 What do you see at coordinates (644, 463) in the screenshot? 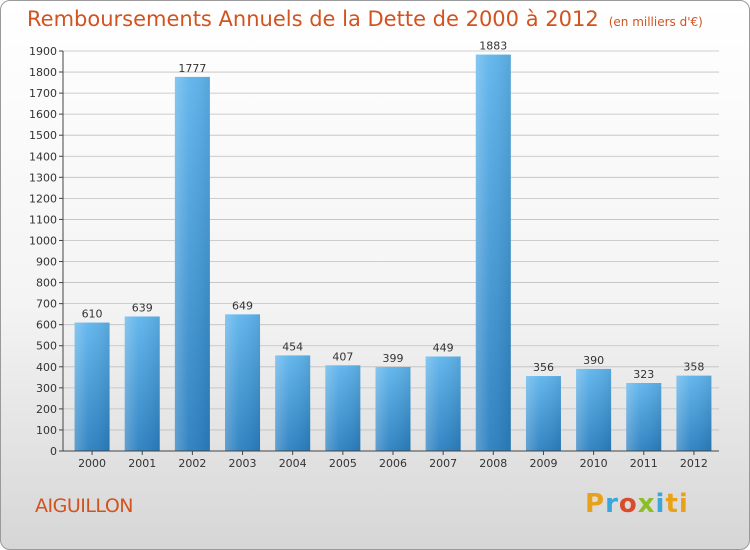
I see `x-tick-label-2011: 2011` at bounding box center [644, 463].